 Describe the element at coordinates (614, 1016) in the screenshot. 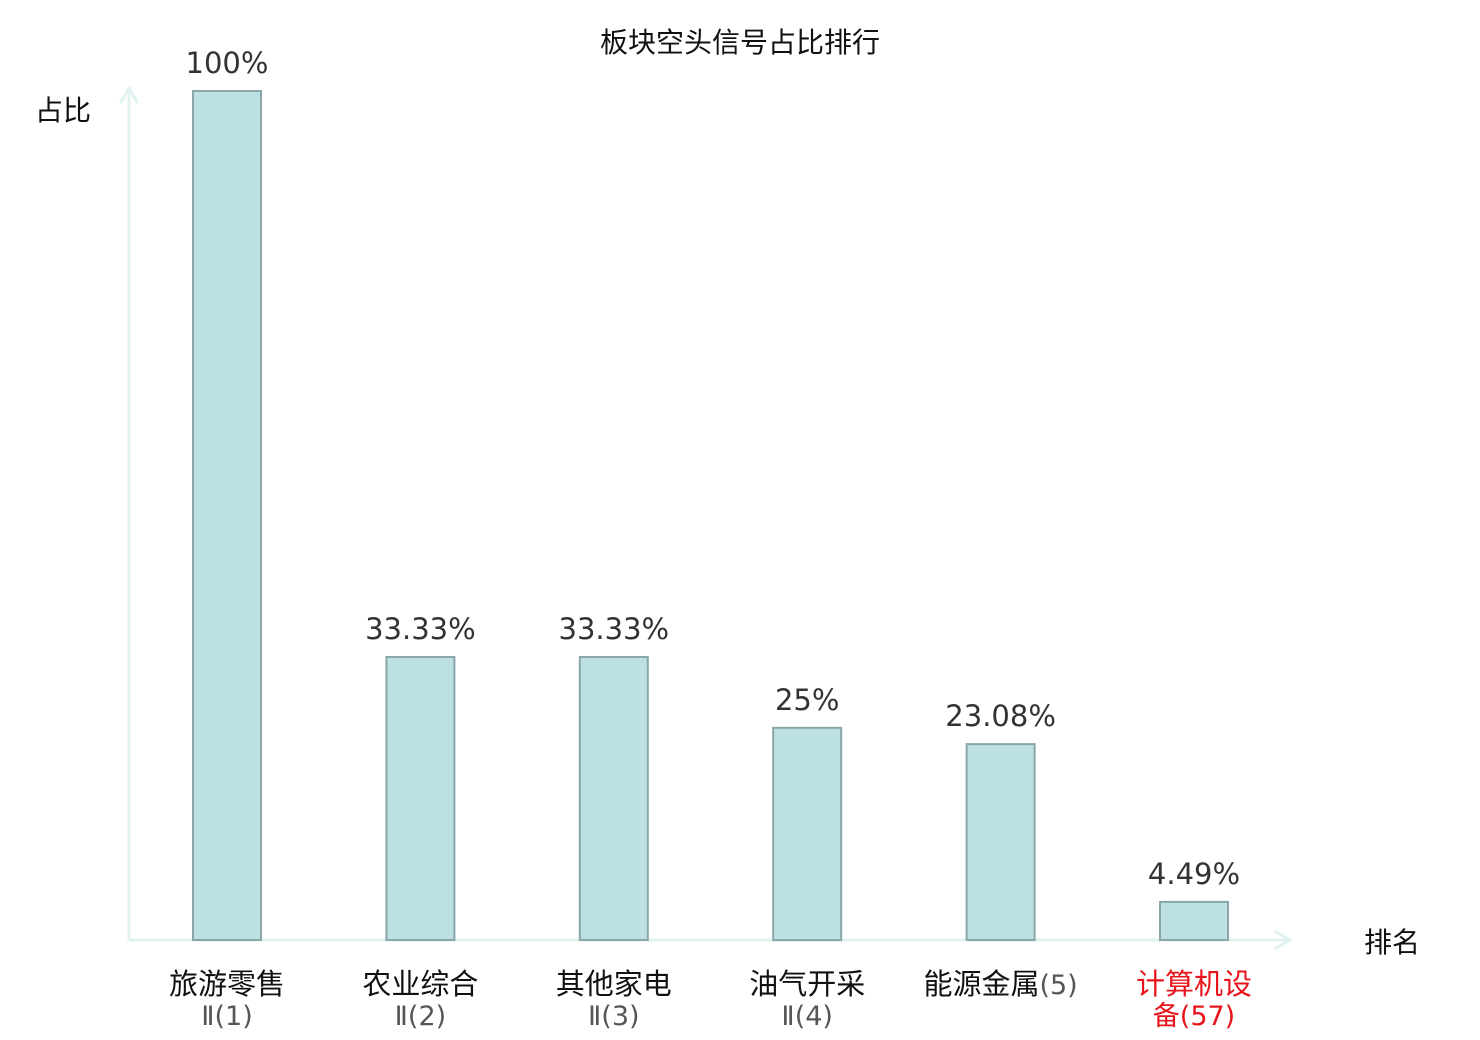

I see `category-rank-label: Ⅱ(3)` at that location.